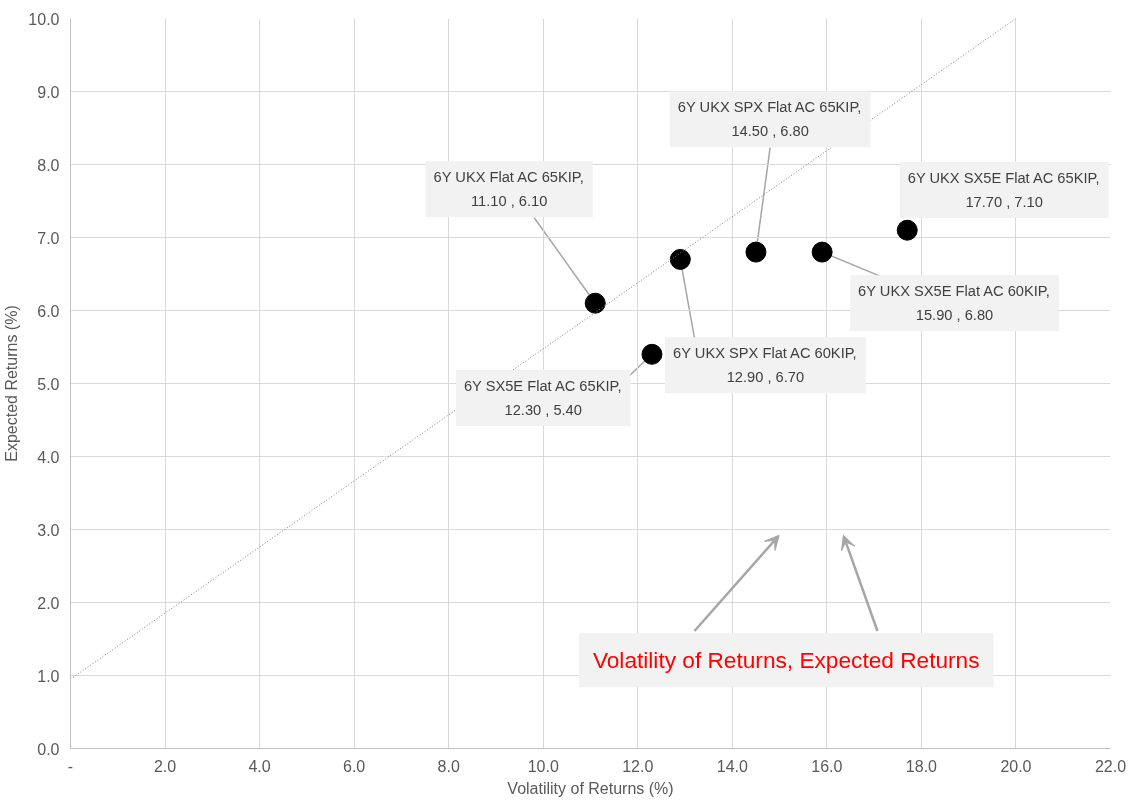 This screenshot has width=1144, height=812. Describe the element at coordinates (48, 165) in the screenshot. I see `y-tick-label: 8.0` at that location.